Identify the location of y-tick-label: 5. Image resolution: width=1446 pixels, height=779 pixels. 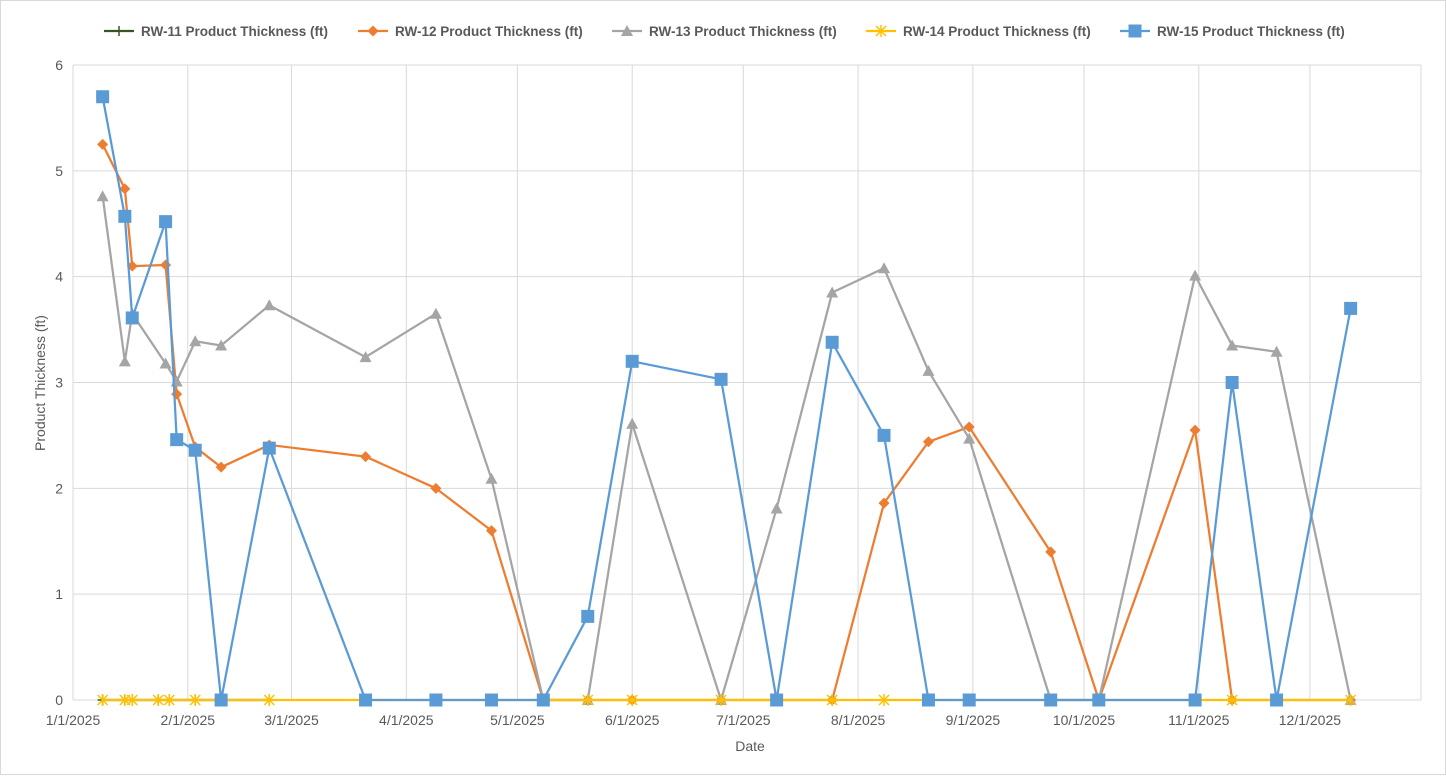
(59, 171).